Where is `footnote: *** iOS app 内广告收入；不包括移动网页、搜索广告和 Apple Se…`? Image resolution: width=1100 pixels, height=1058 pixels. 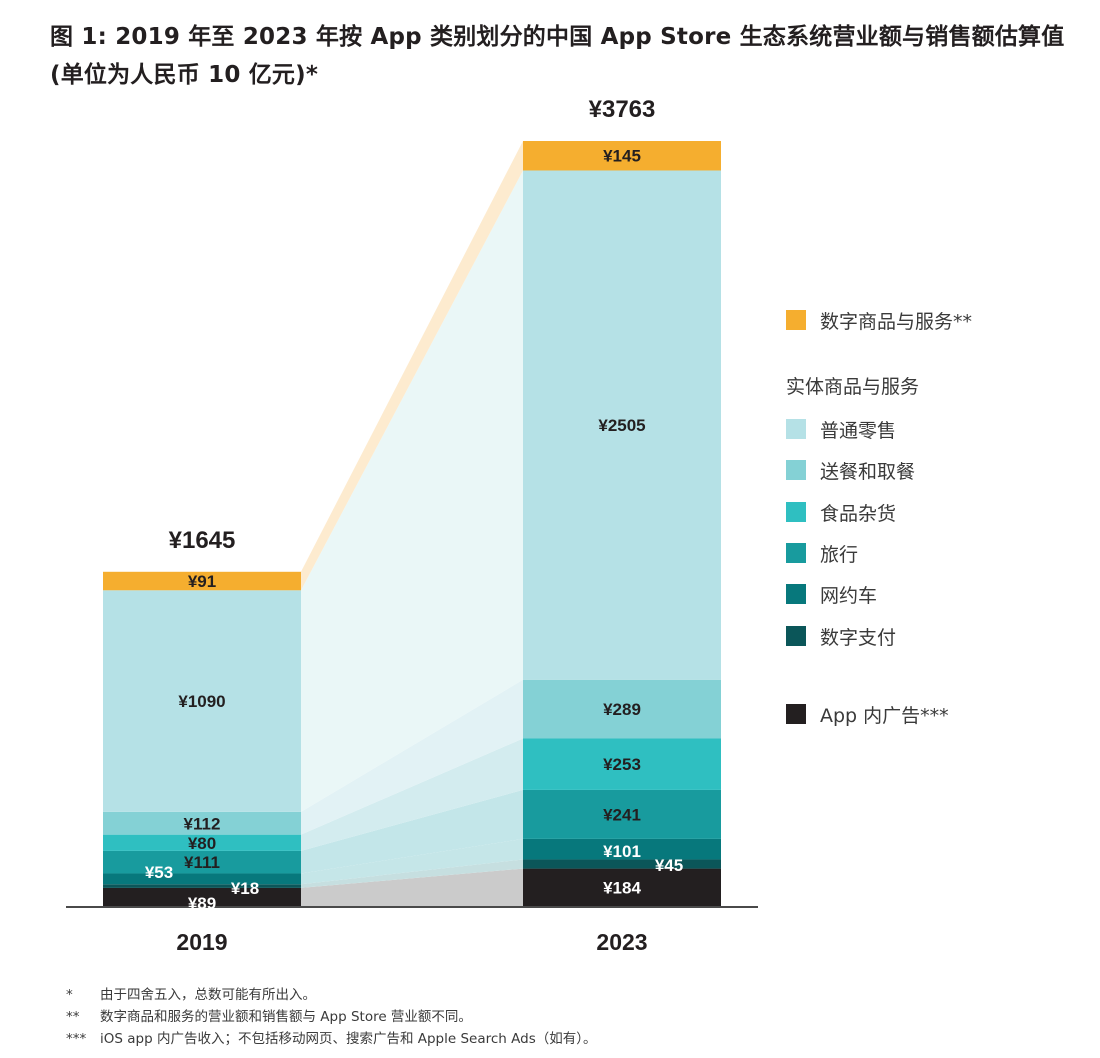
footnote: *** iOS app 内广告收入；不包括移动网页、搜索广告和 Apple Se… is located at coordinates (331, 1039).